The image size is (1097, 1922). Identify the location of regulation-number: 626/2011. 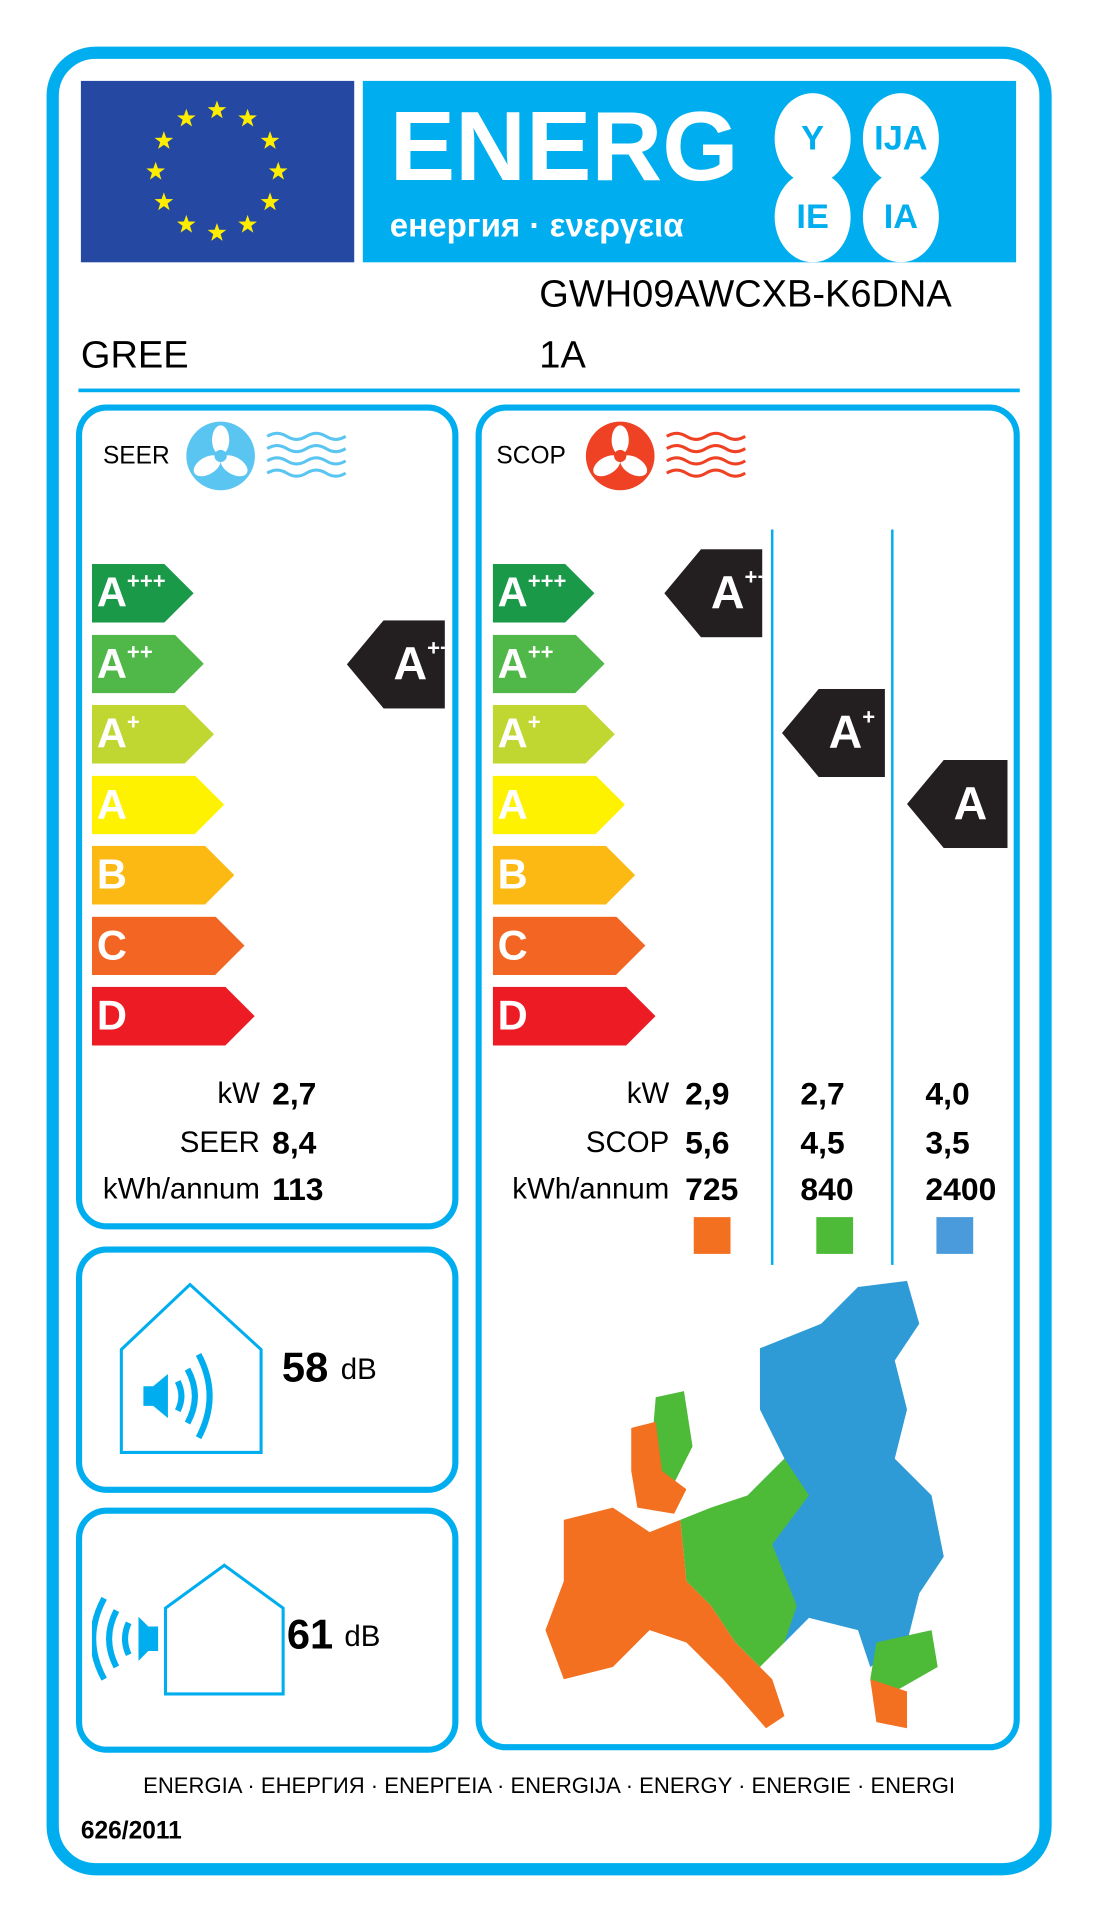
(131, 1831).